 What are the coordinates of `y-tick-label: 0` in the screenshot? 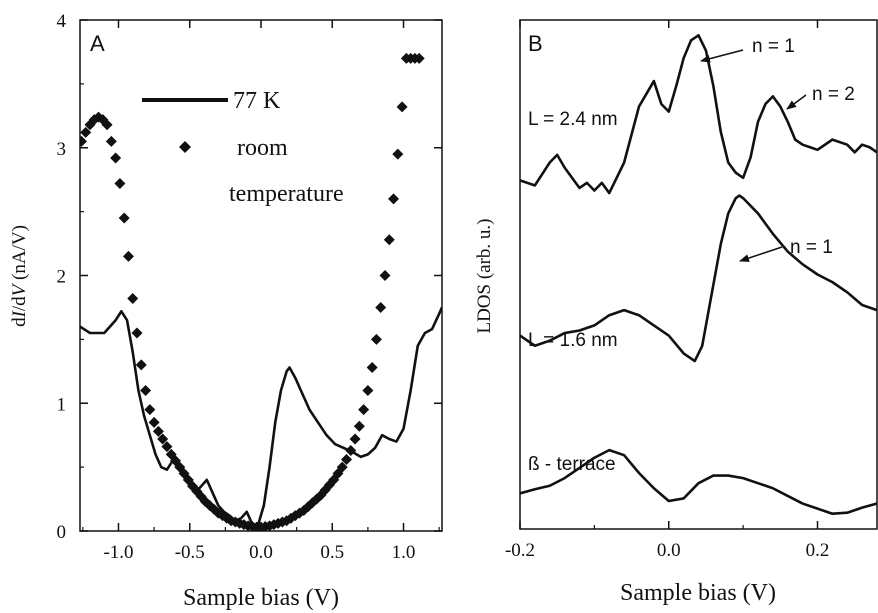 It's located at (62, 532).